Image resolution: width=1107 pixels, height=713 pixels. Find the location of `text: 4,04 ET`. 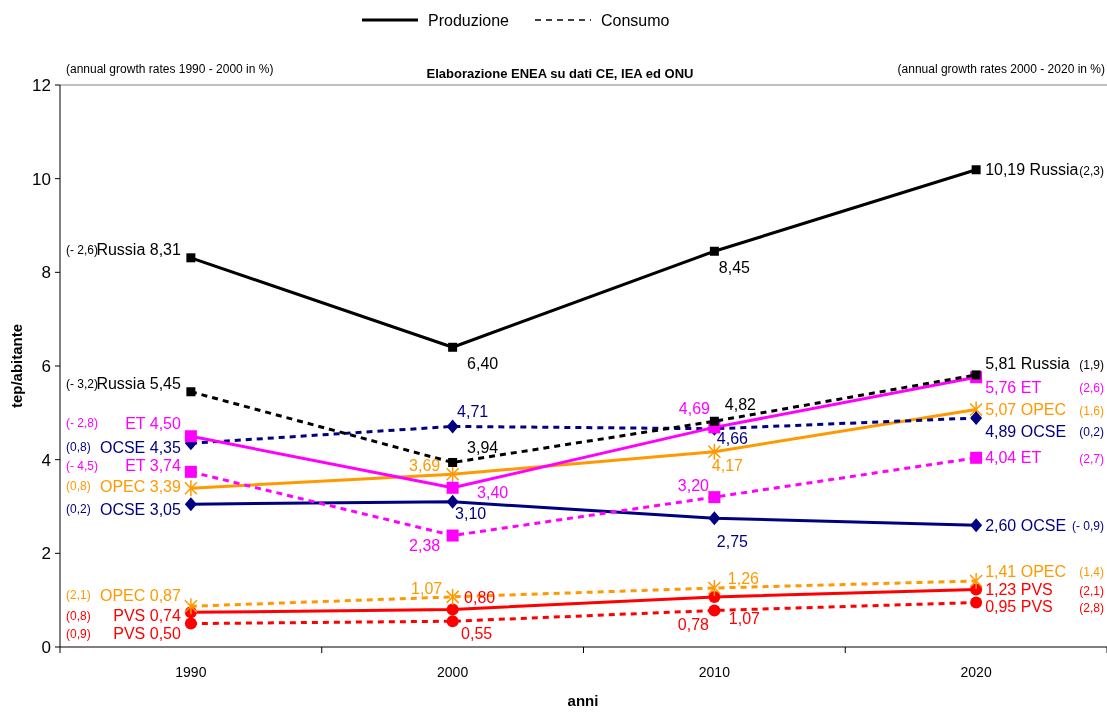

text: 4,04 ET is located at coordinates (1013, 458).